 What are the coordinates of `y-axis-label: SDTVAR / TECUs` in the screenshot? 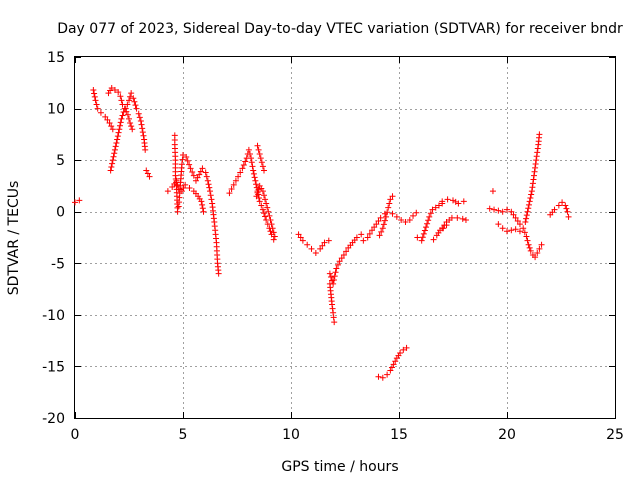 It's located at (14, 238).